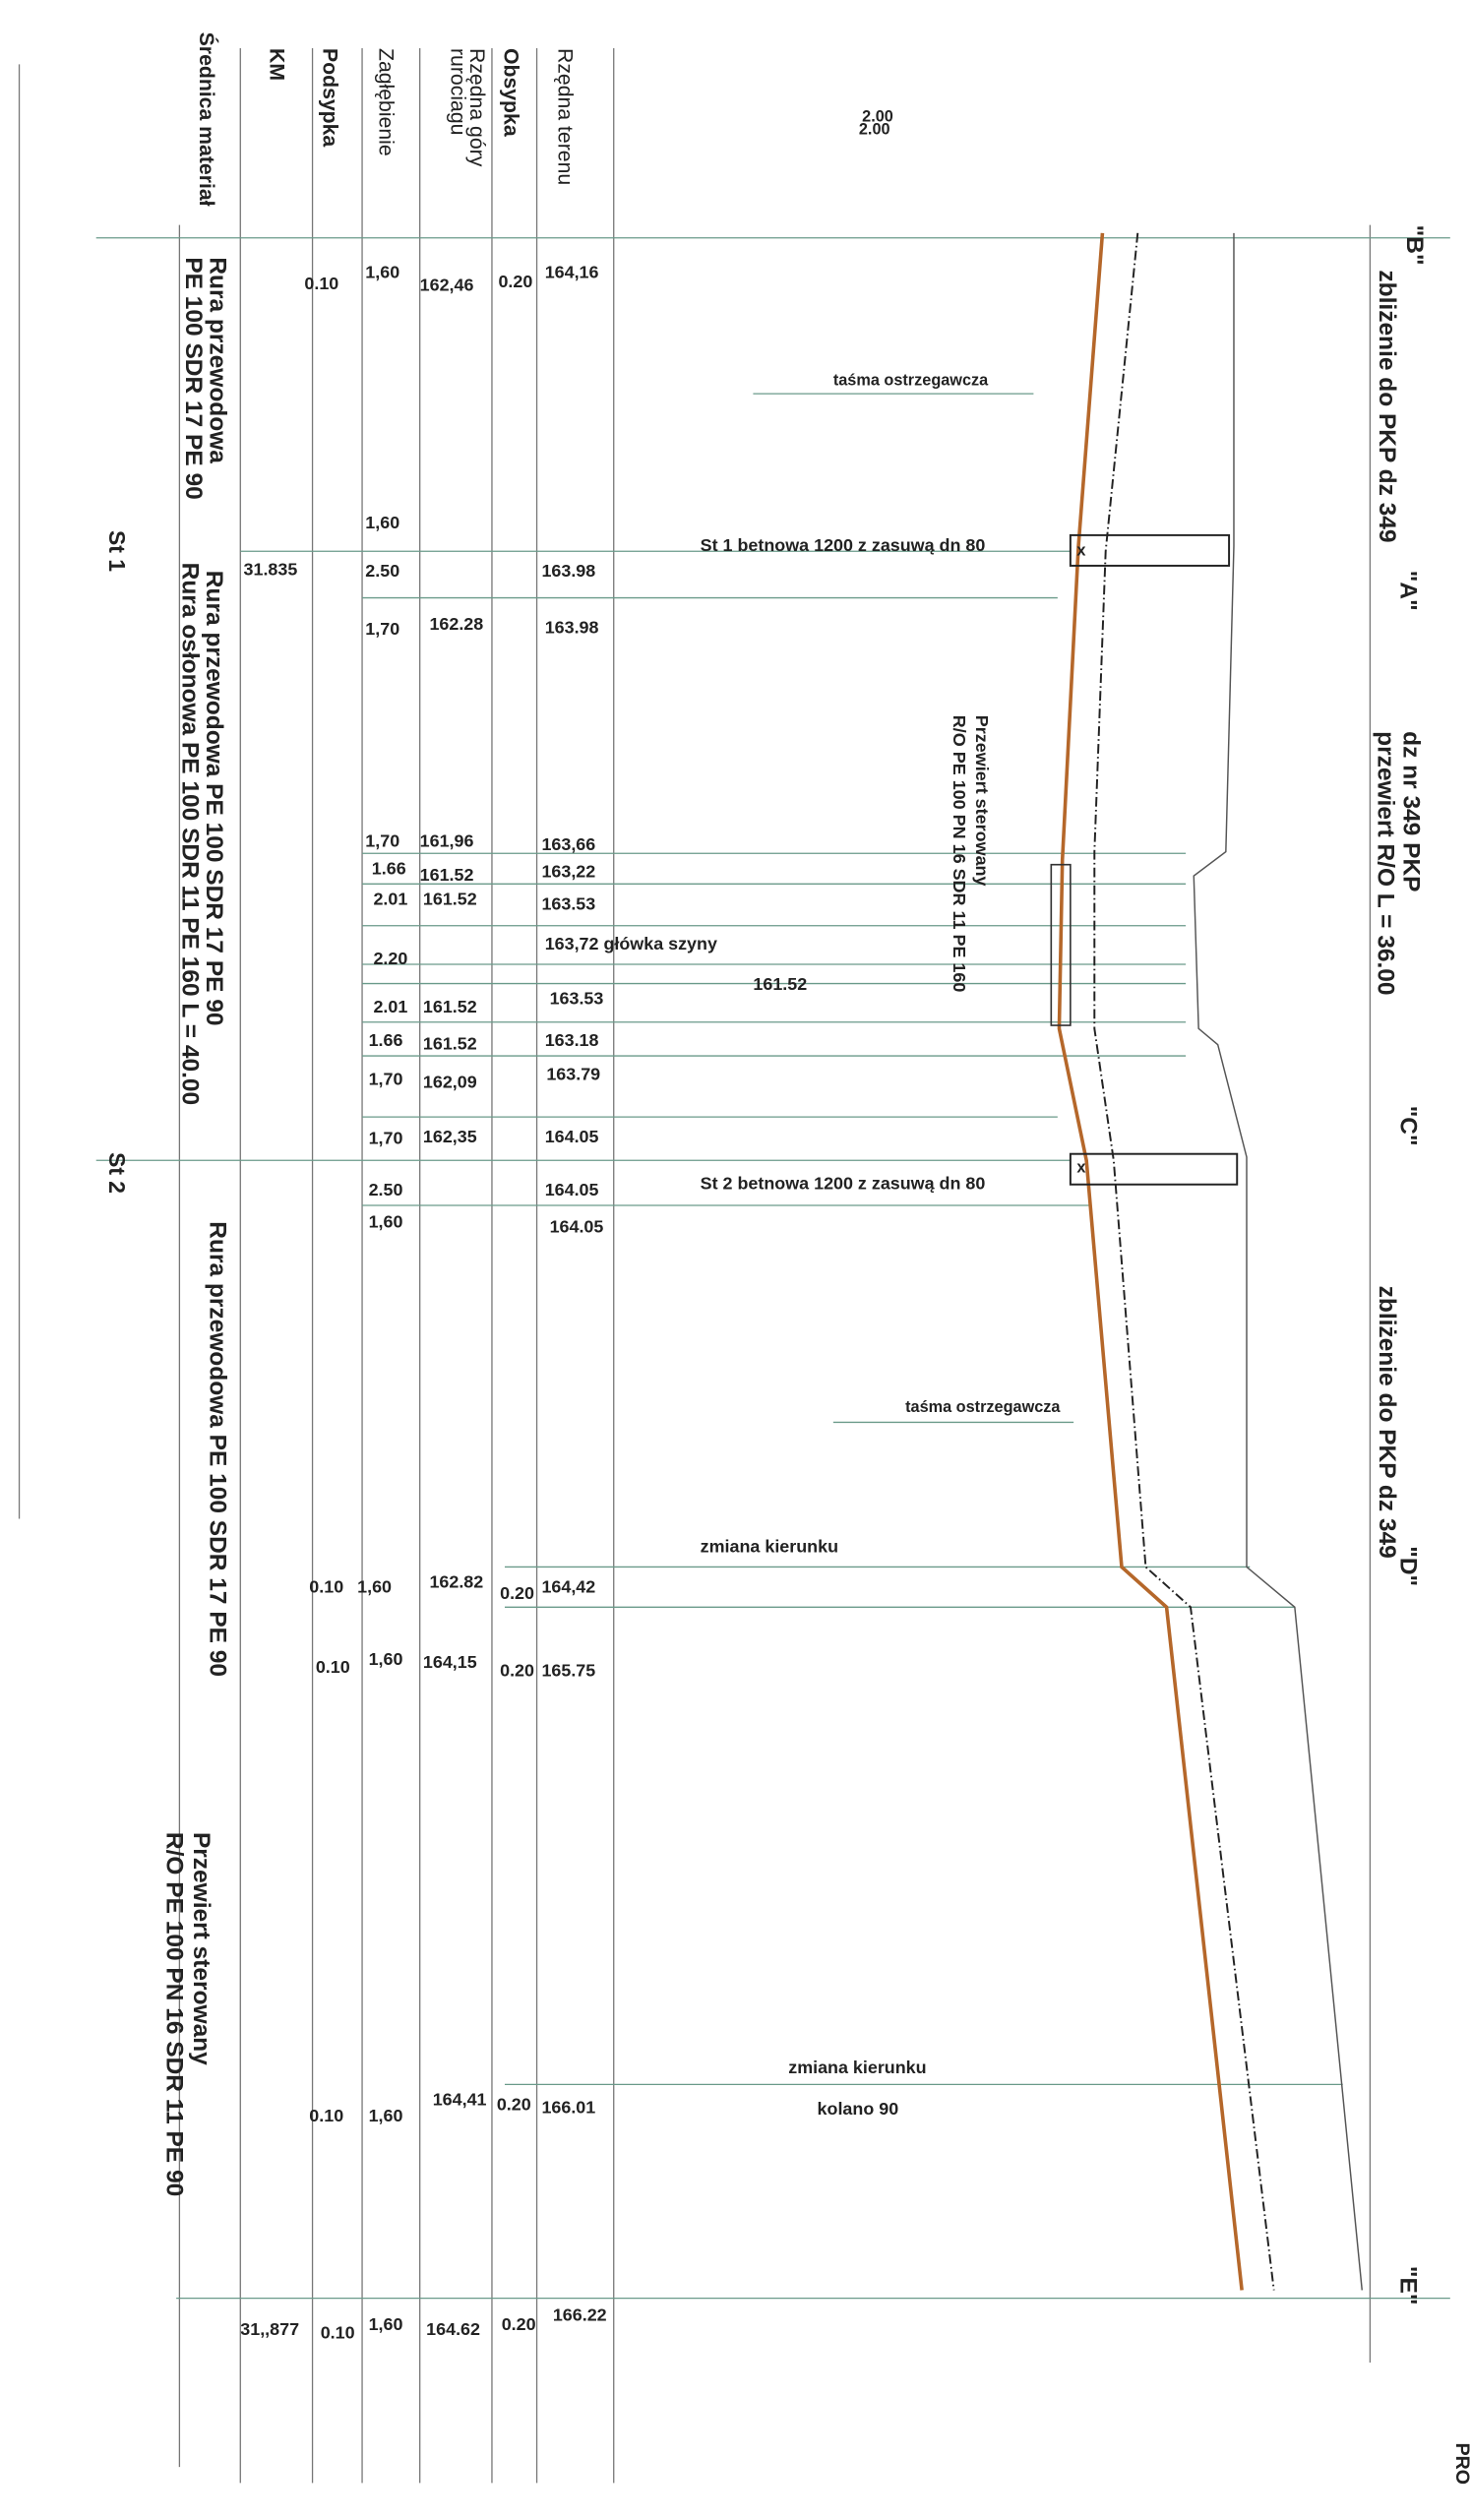  Describe the element at coordinates (568, 1586) in the screenshot. I see `table-value: 164,42` at that location.